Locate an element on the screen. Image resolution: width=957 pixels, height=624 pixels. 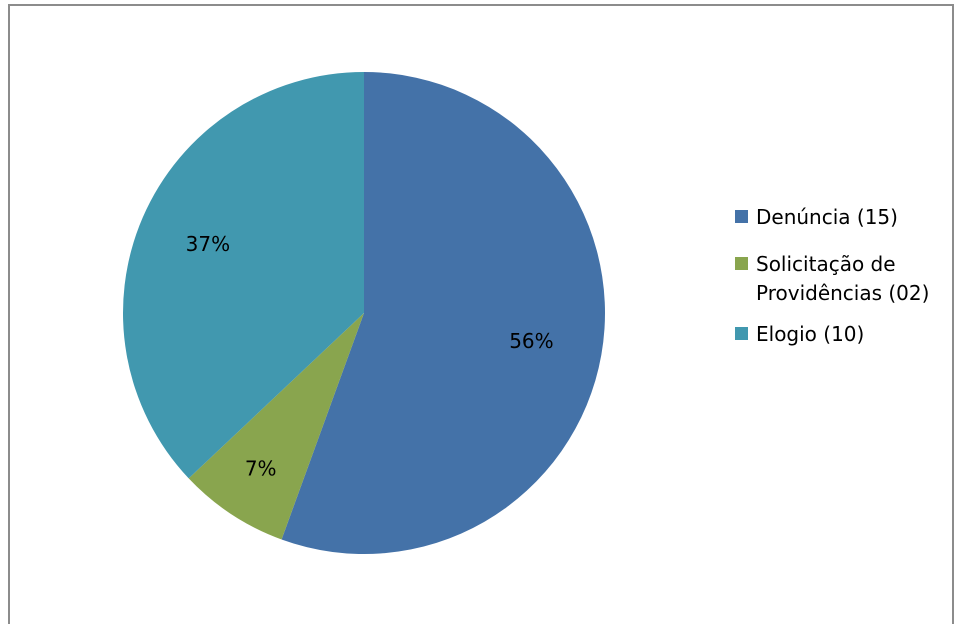
legend-item-solicitacao: Solicitação de Providências (02) is located at coordinates (842, 279).